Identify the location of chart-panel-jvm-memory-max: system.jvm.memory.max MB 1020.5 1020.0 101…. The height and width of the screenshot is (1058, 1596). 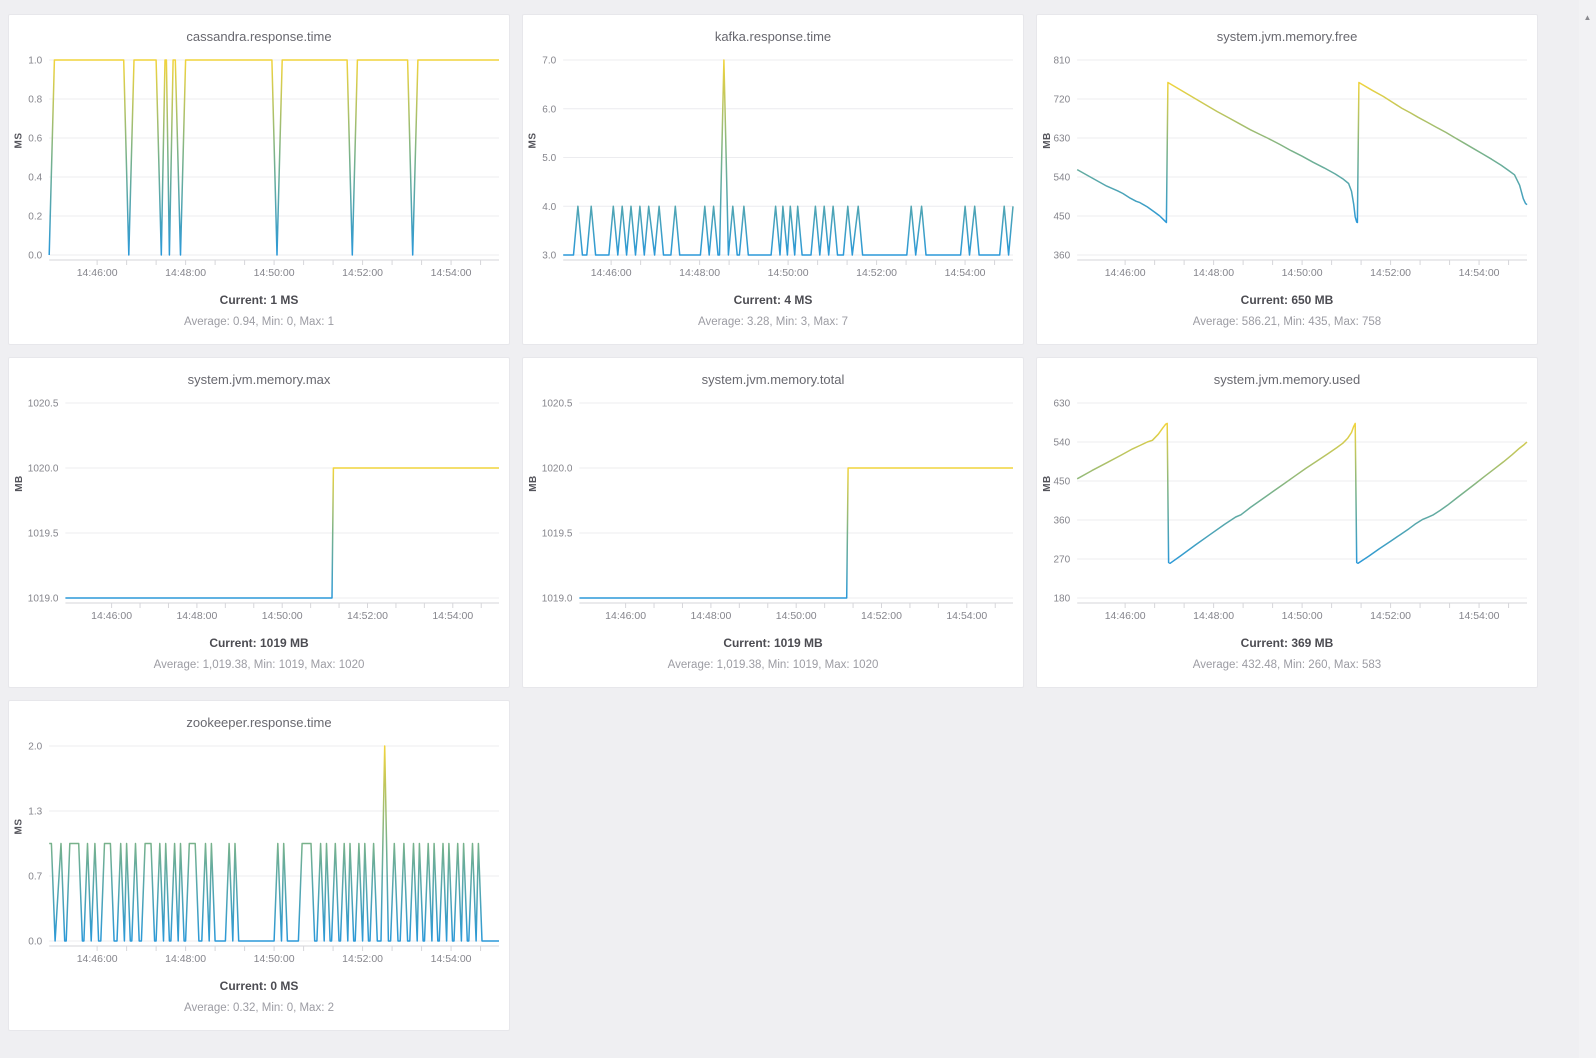
(259, 522).